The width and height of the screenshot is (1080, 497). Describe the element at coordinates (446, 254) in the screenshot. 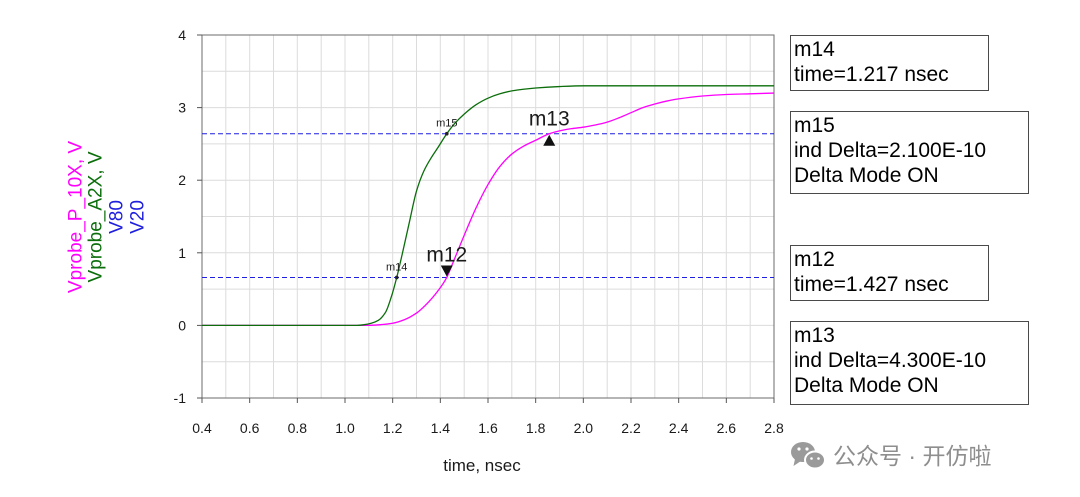

I see `marker-m12-label: m12` at that location.